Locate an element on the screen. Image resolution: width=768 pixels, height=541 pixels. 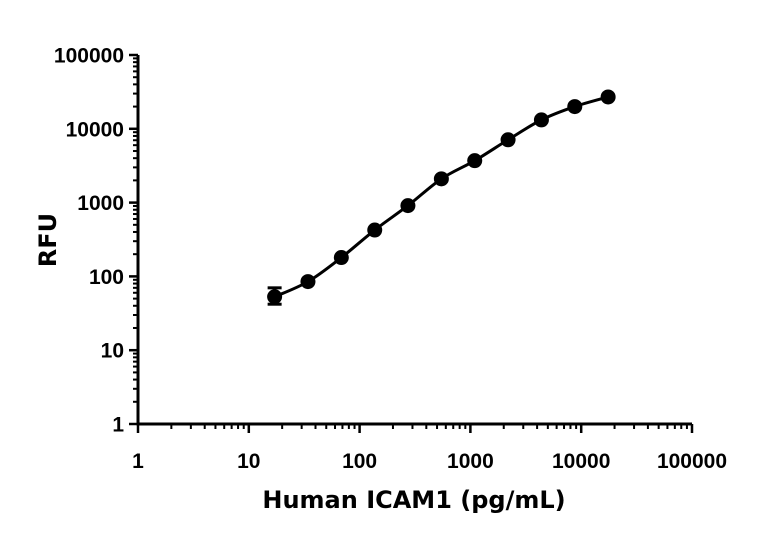
y-tick-label: 100000 is located at coordinates (89, 56).